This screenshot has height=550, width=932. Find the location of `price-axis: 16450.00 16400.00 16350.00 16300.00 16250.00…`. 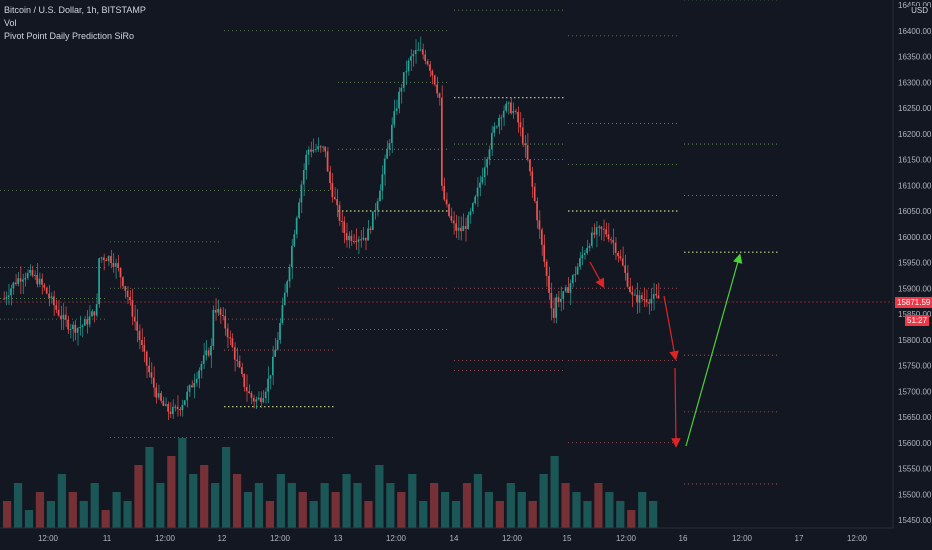

price-axis: 16450.00 16400.00 16350.00 16300.00 16250.00… is located at coordinates (915, 263).